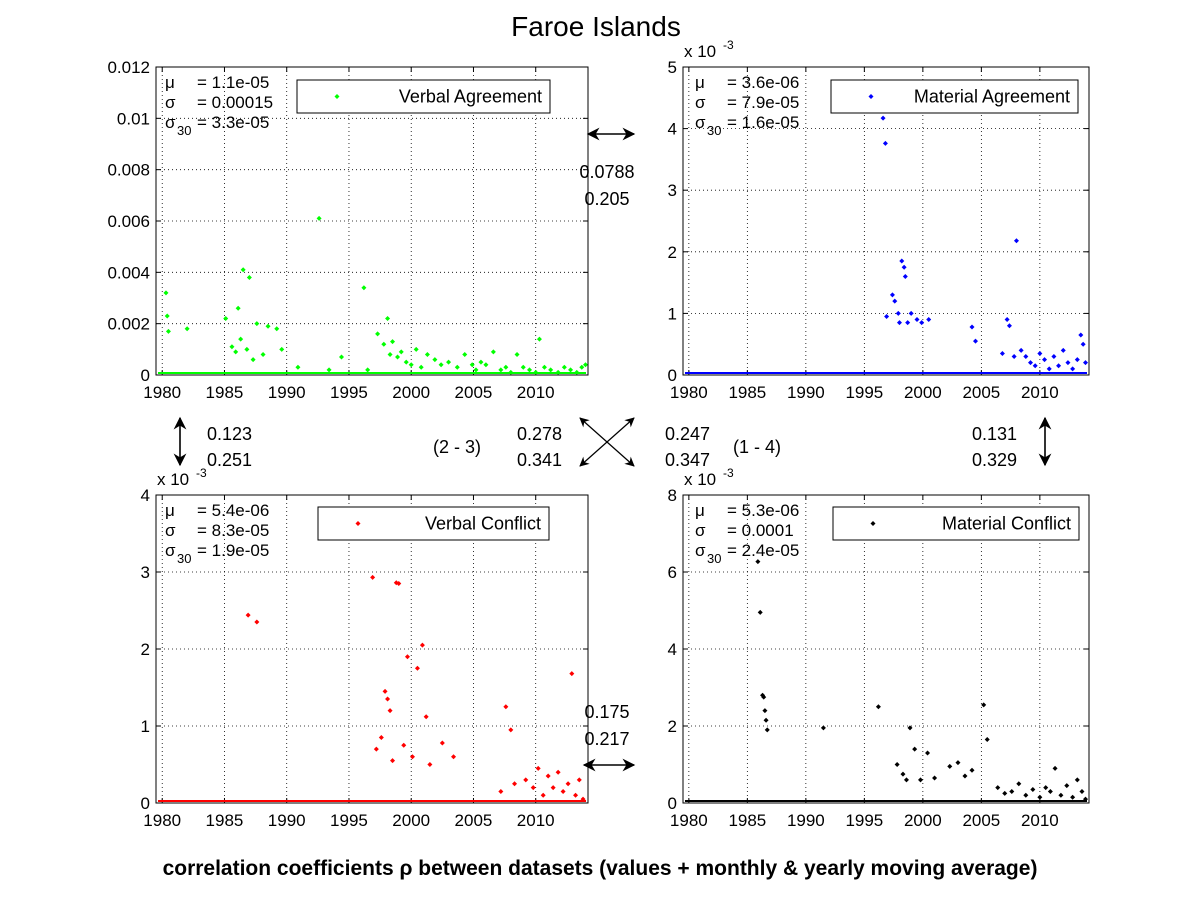 The image size is (1201, 901). I want to click on y-tick-label: 1, so click(145, 726).